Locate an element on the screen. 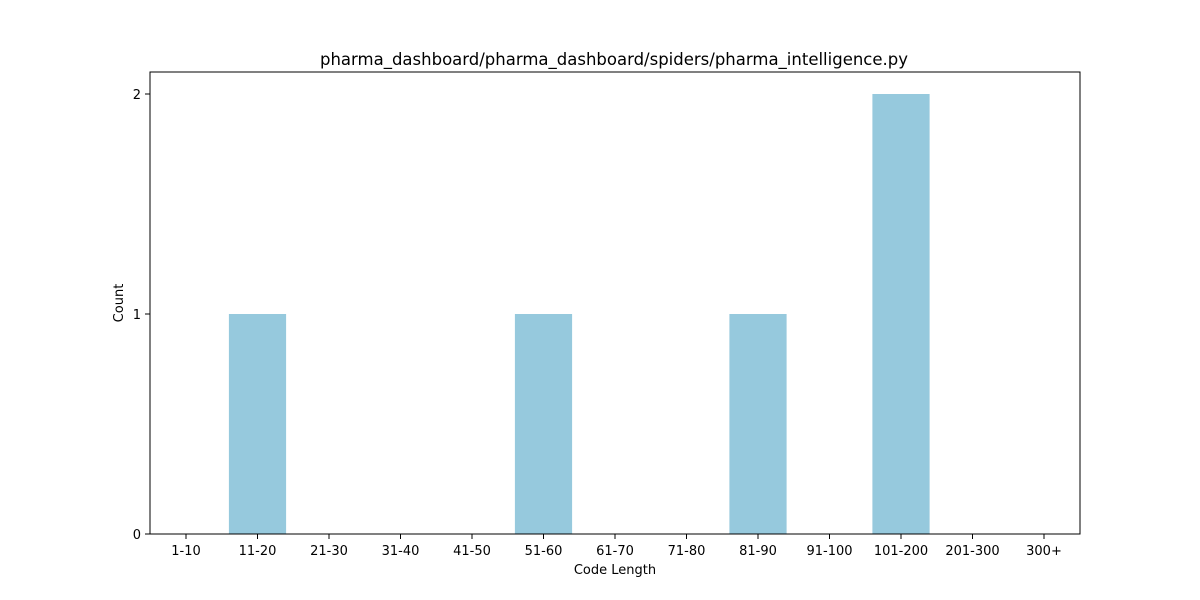 This screenshot has height=600, width=1200. y-tick-label: 1 is located at coordinates (137, 315).